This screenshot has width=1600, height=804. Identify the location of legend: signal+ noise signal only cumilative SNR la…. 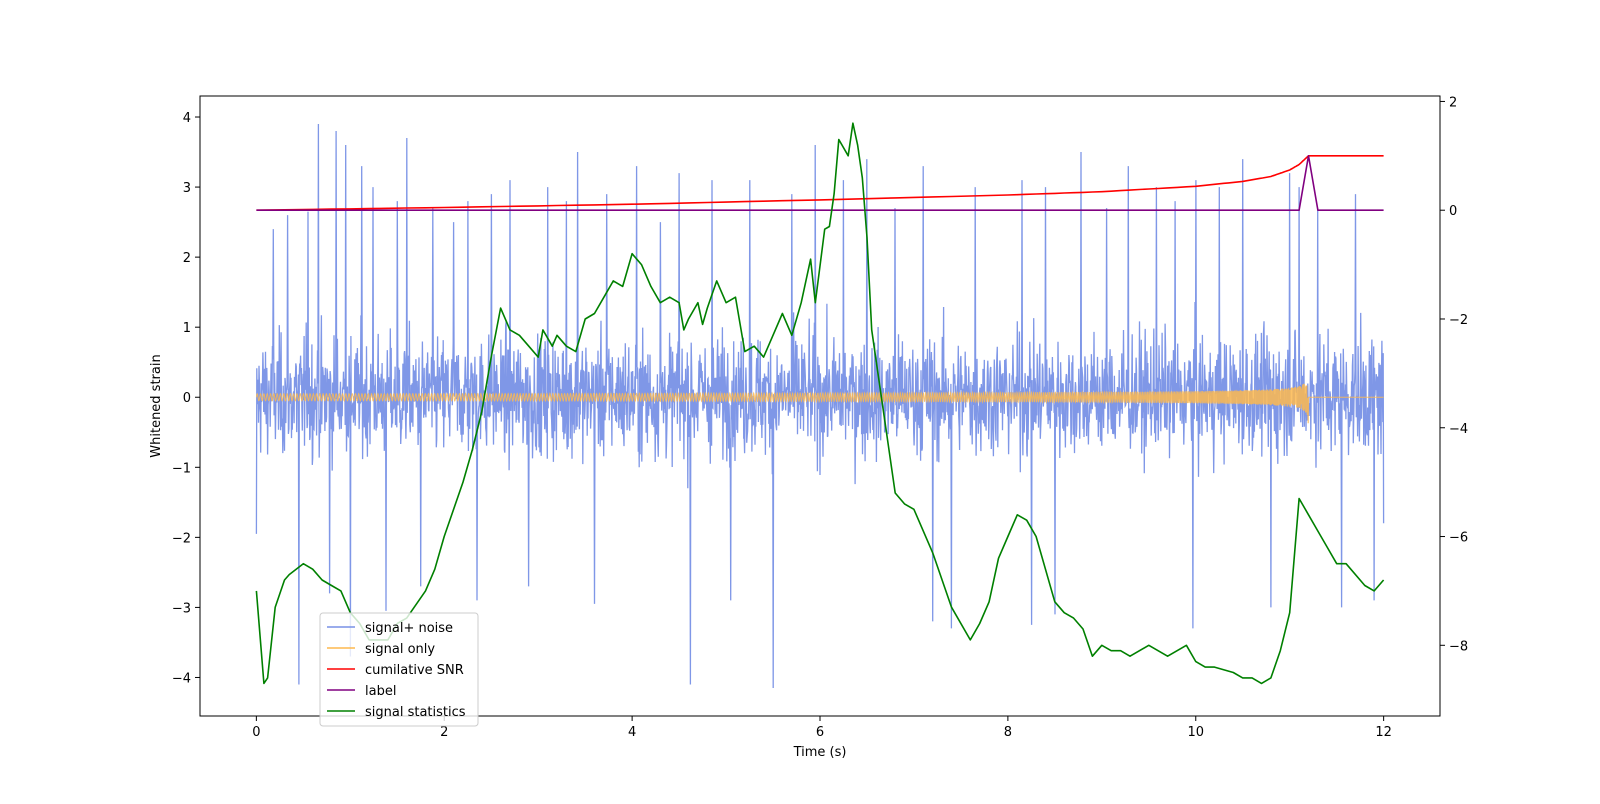
(399, 669).